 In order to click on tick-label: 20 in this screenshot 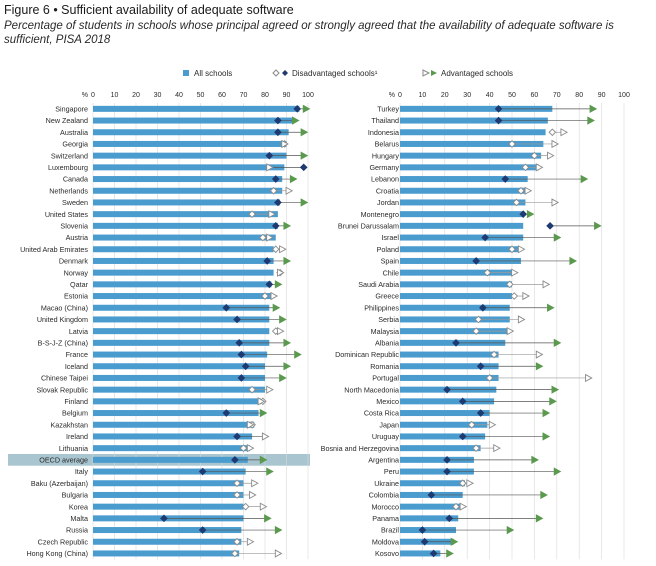, I will do `click(136, 95)`.